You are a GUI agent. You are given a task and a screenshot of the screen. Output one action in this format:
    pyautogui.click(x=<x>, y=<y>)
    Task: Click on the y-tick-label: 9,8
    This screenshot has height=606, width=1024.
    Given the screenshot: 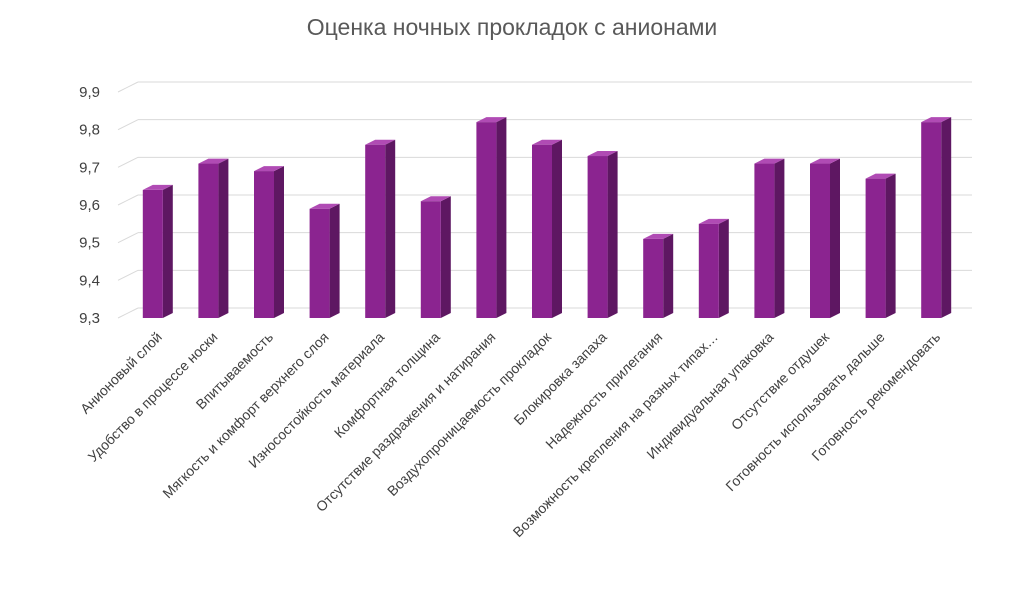 What is the action you would take?
    pyautogui.click(x=89, y=130)
    